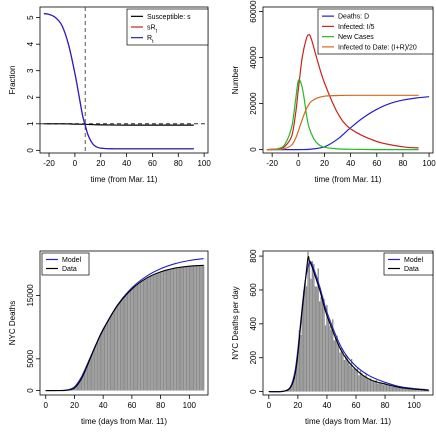 Image resolution: width=436 pixels, height=440 pixels. I want to click on legend-label: sRt, so click(152, 30).